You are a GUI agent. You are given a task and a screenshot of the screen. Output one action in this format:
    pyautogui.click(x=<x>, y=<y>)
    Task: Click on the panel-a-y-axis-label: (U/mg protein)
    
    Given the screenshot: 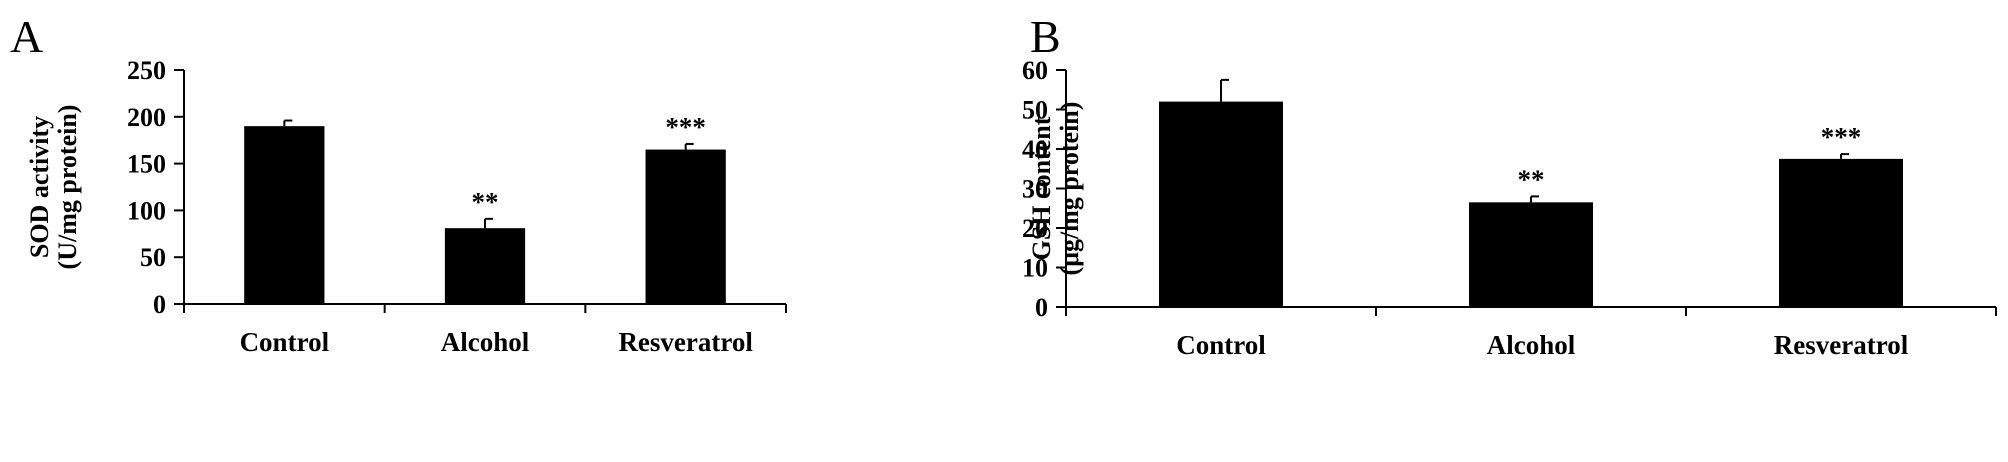 What is the action you would take?
    pyautogui.click(x=67, y=187)
    